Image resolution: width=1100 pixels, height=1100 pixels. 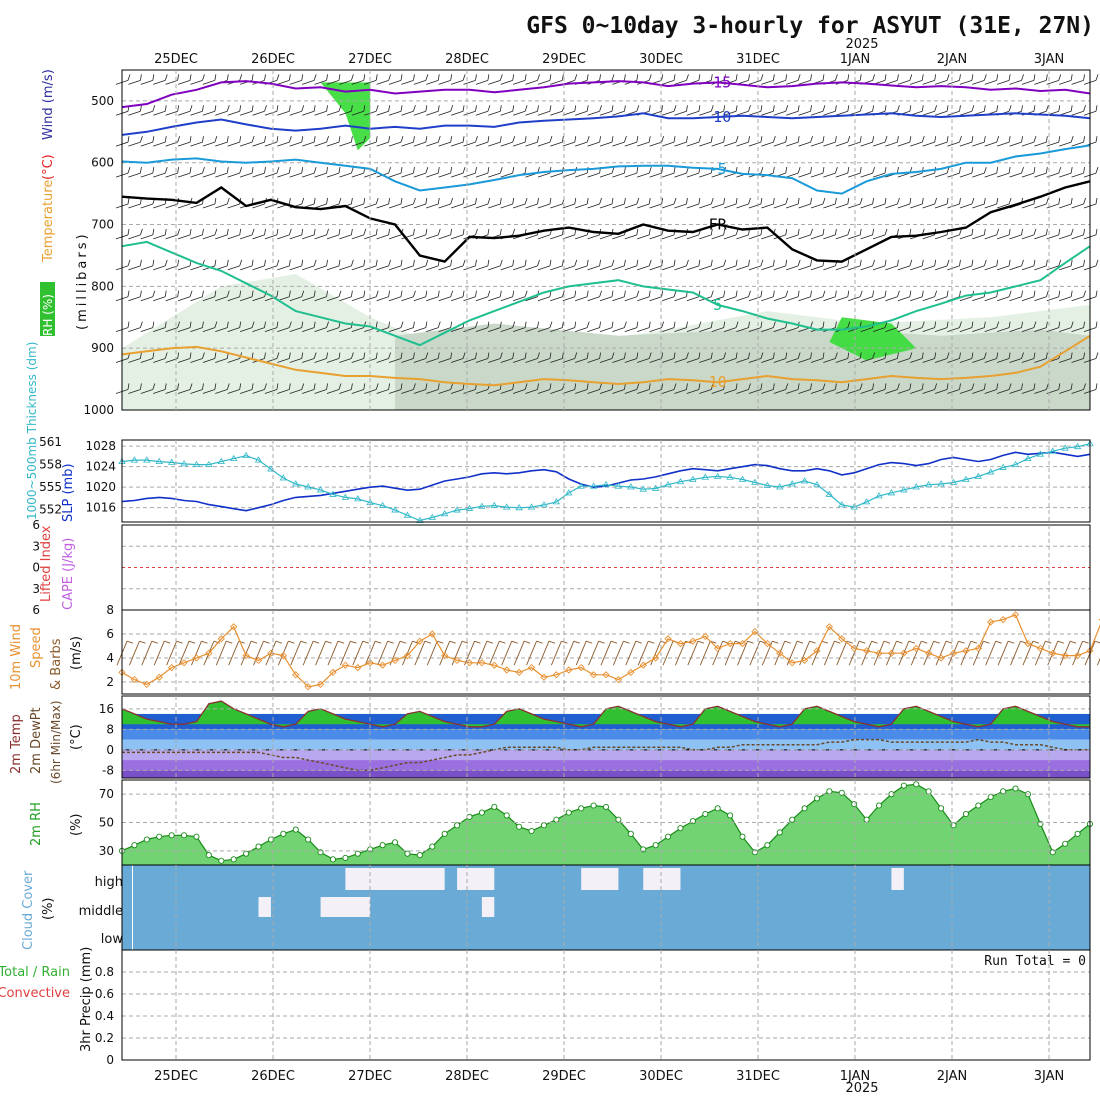 What do you see at coordinates (606, 907) in the screenshot?
I see `cloud-cover-panel` at bounding box center [606, 907].